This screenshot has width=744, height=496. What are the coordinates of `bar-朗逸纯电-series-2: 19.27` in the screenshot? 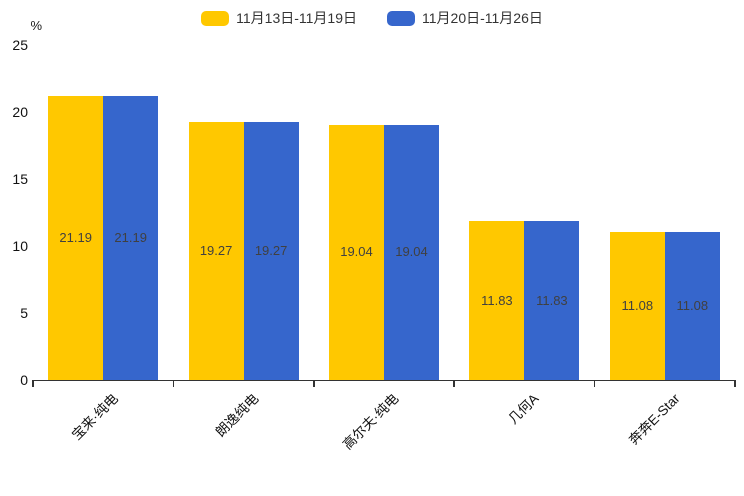 It's located at (271, 250).